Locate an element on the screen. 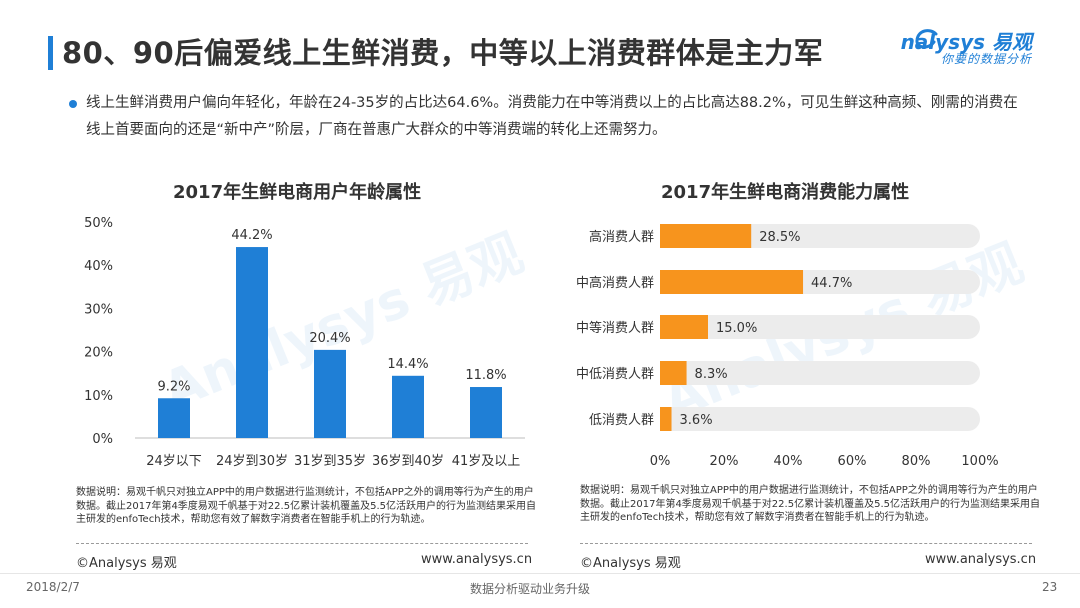 The image size is (1080, 608). bullet-dot is located at coordinates (73, 104).